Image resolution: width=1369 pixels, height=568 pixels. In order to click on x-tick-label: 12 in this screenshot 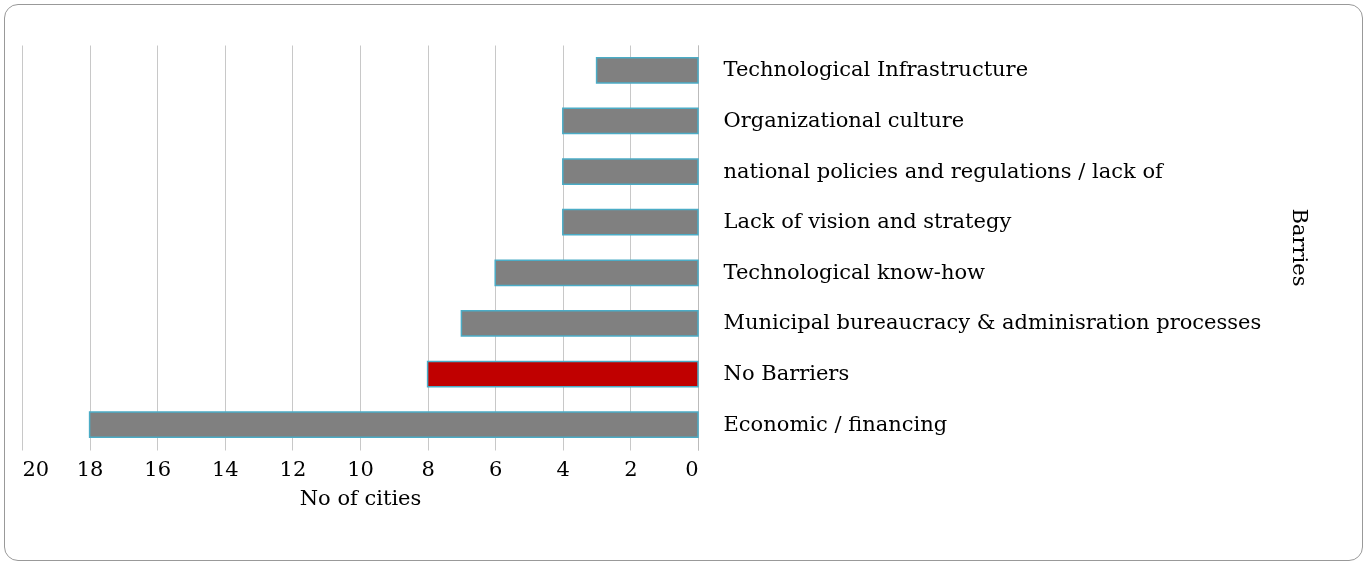, I will do `click(293, 468)`.